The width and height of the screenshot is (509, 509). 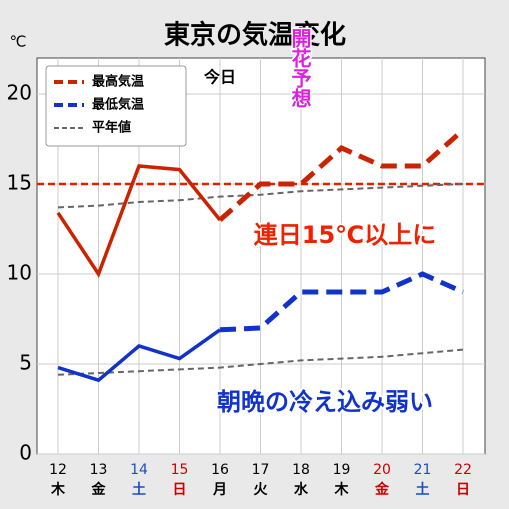 What do you see at coordinates (58, 470) in the screenshot?
I see `x-tick-label: 12` at bounding box center [58, 470].